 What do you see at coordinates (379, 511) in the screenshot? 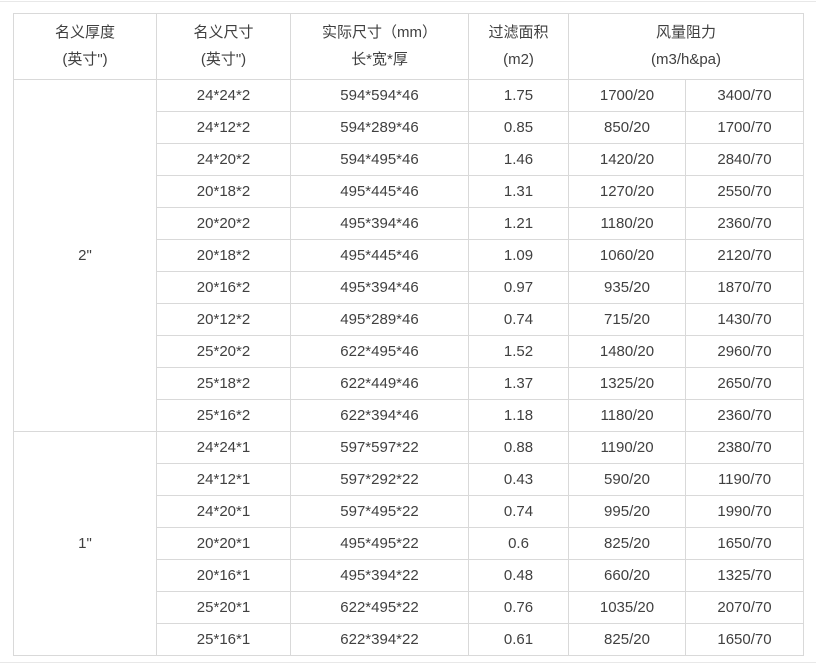
I see `actual-size-cell: 597*495*22` at bounding box center [379, 511].